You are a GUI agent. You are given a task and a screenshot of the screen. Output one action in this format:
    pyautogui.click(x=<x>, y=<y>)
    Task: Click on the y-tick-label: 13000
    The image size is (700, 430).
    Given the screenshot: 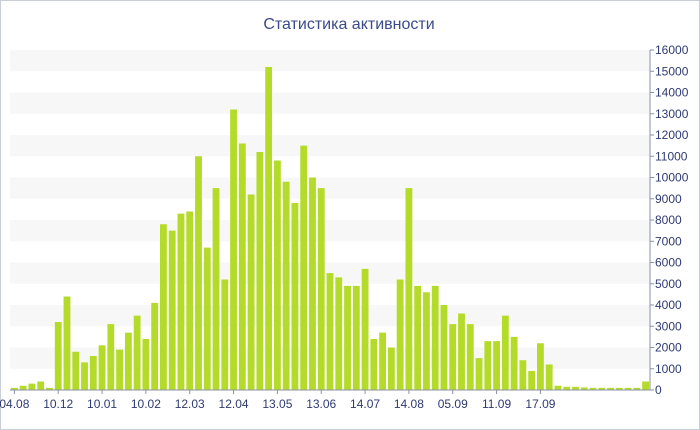 What is the action you would take?
    pyautogui.click(x=672, y=114)
    